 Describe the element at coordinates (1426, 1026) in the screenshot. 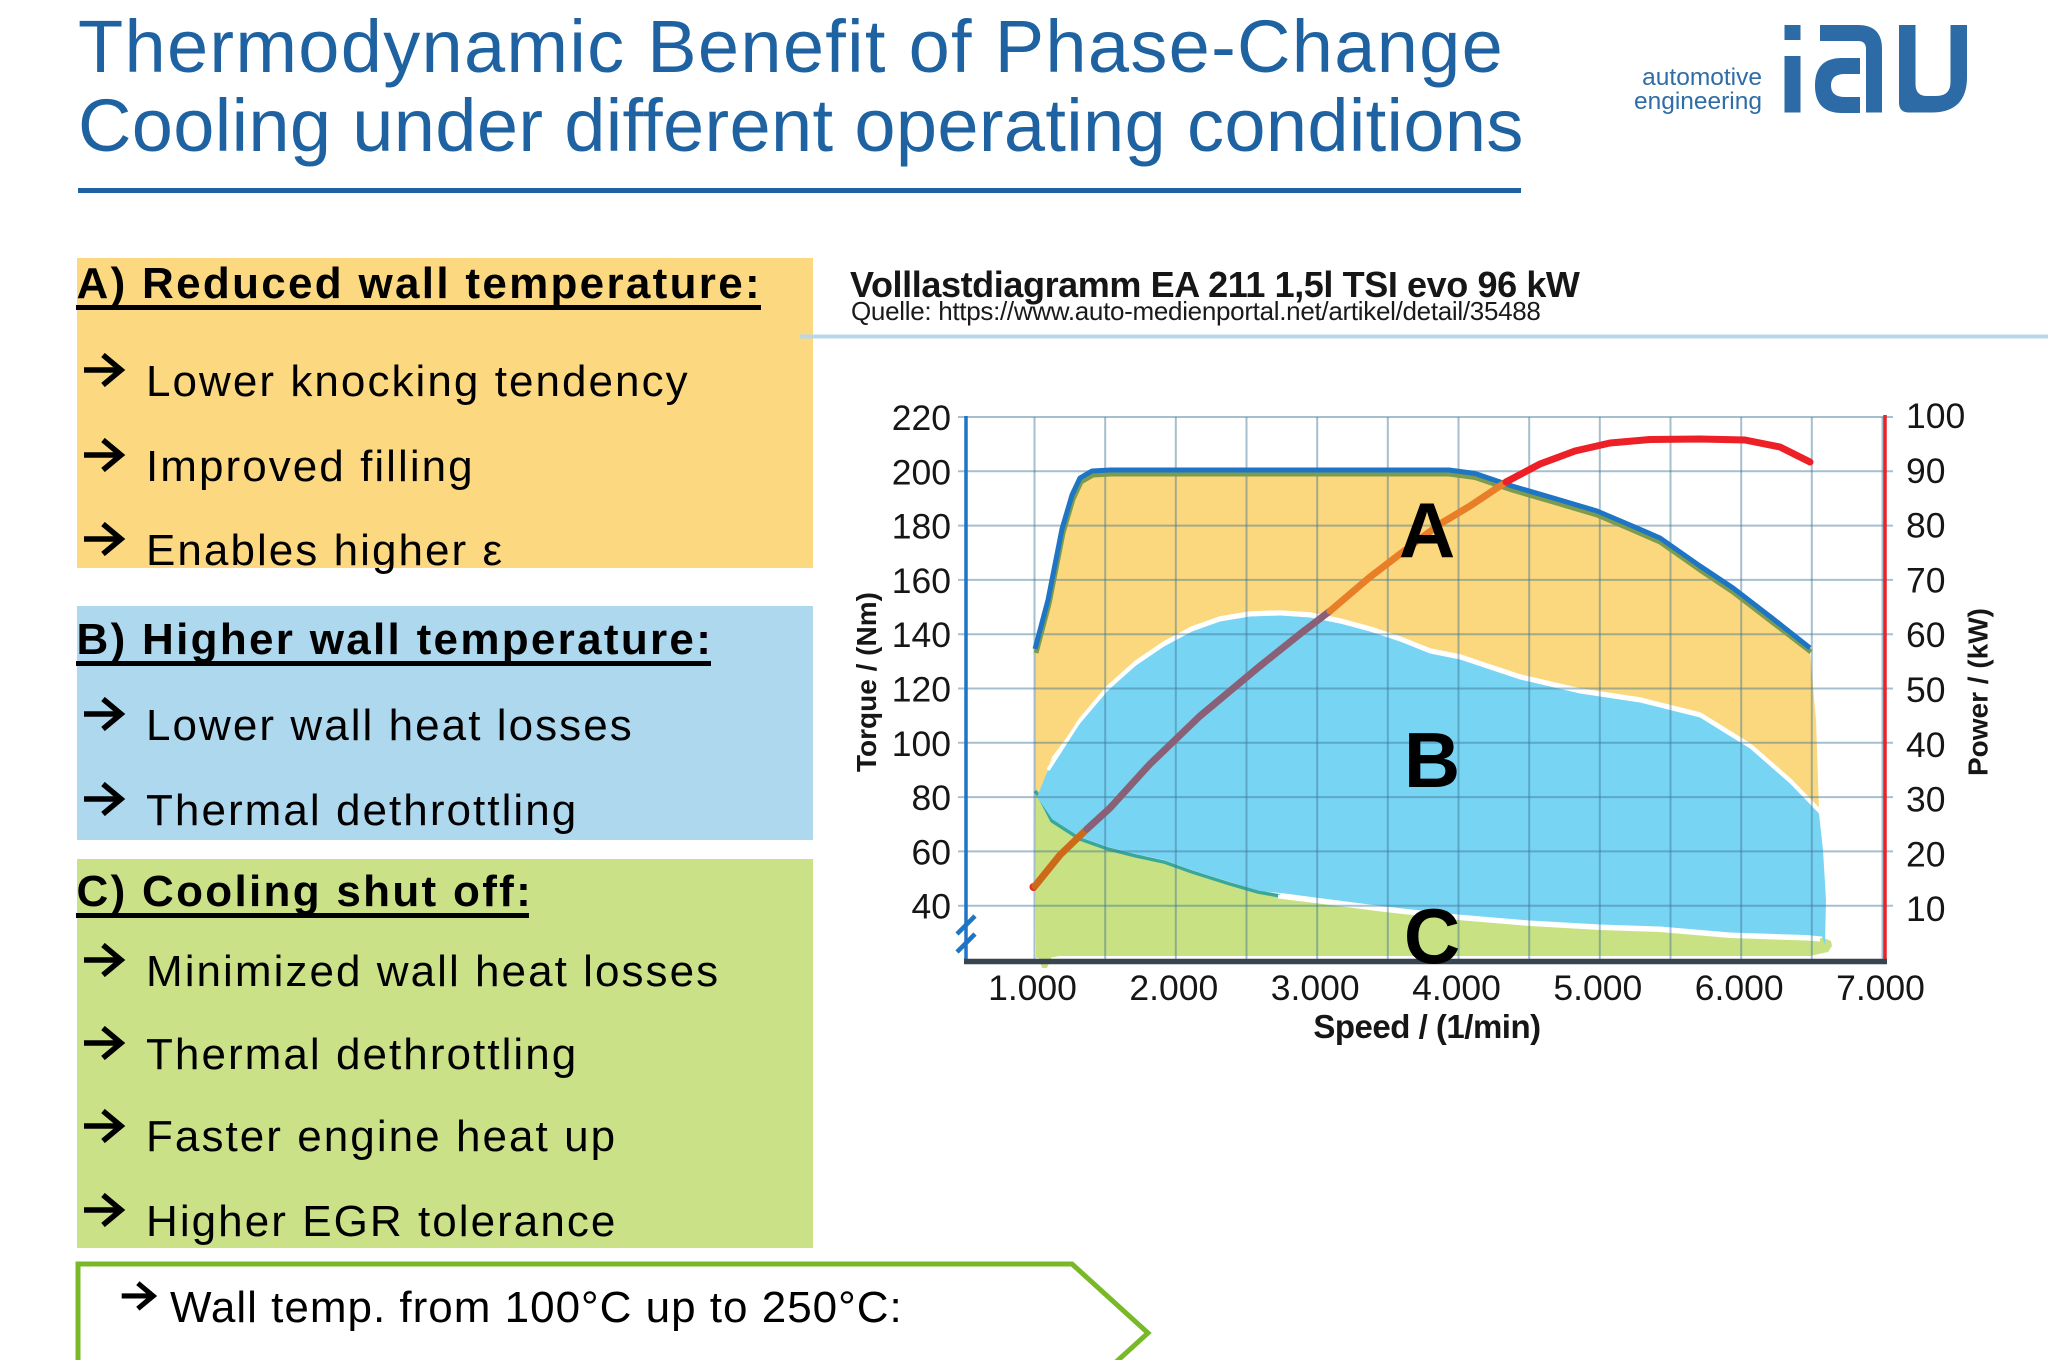

I see `svg-text: Speed / (1/min)` at that location.